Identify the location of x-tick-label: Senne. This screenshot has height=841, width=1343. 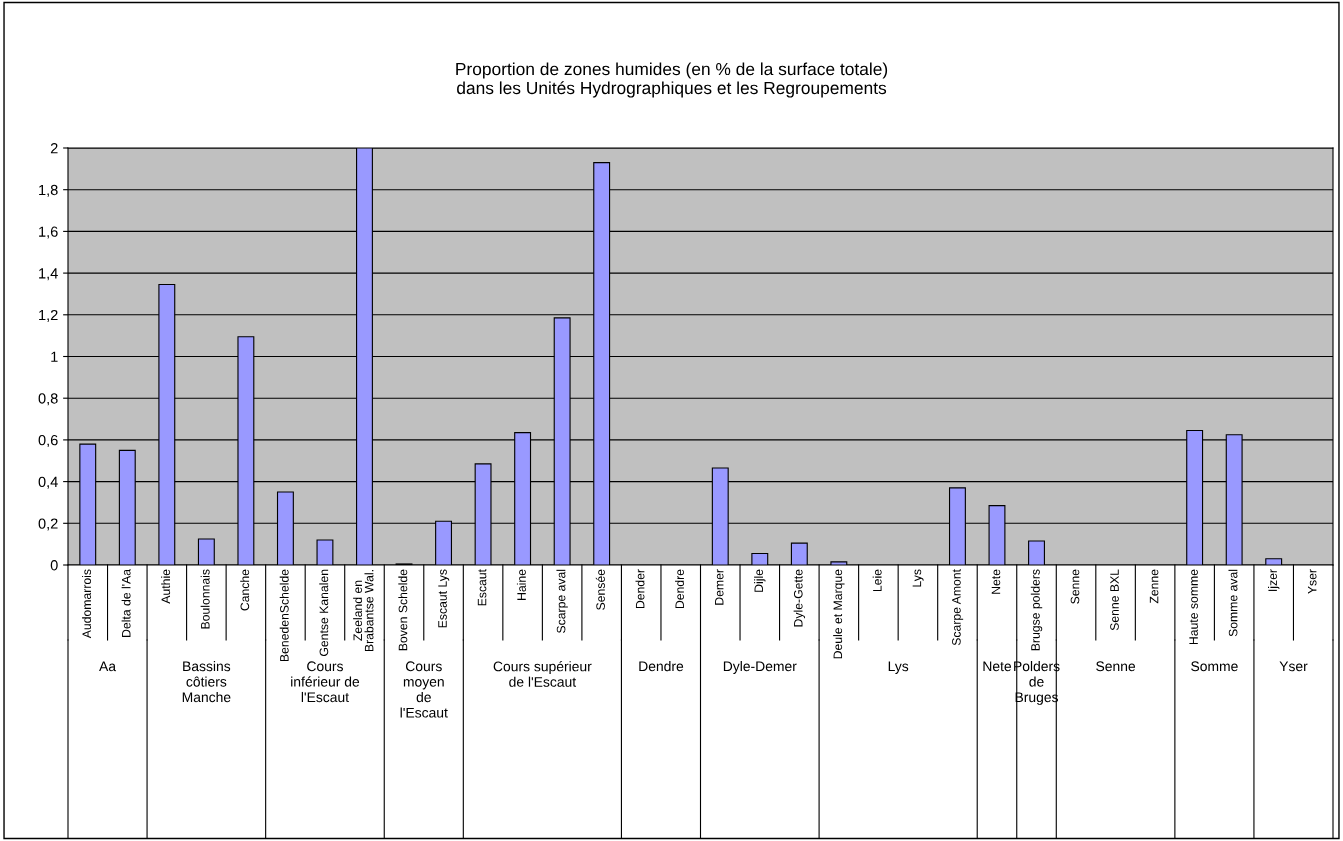
(1075, 586).